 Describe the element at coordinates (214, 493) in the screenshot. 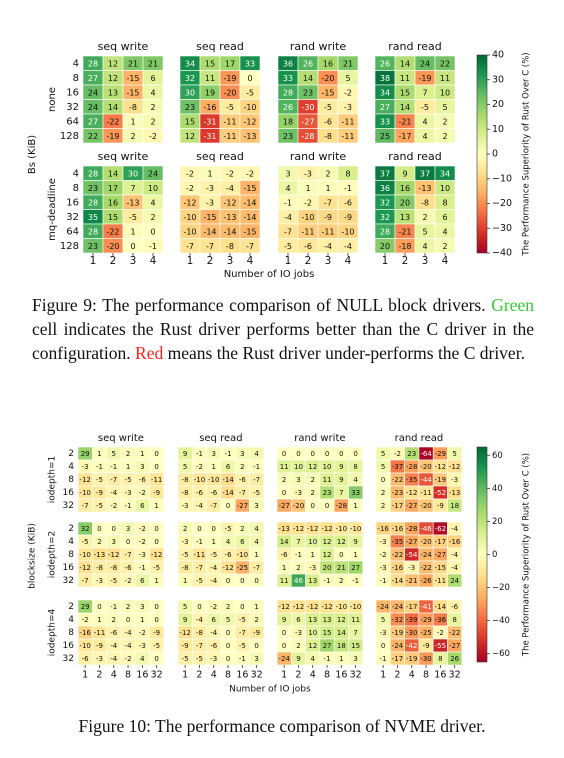

I see `cell-label: -6` at that location.